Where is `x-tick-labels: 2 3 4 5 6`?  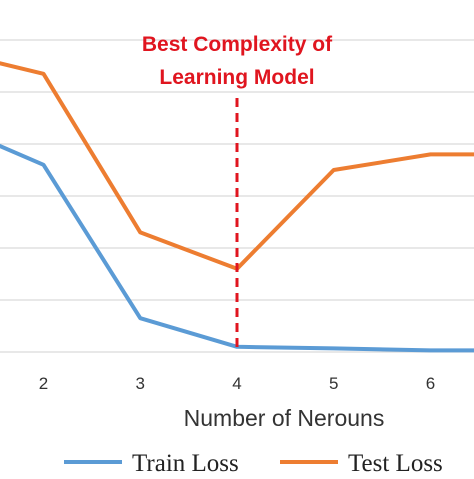
x-tick-labels: 2 3 4 5 6 is located at coordinates (237, 383).